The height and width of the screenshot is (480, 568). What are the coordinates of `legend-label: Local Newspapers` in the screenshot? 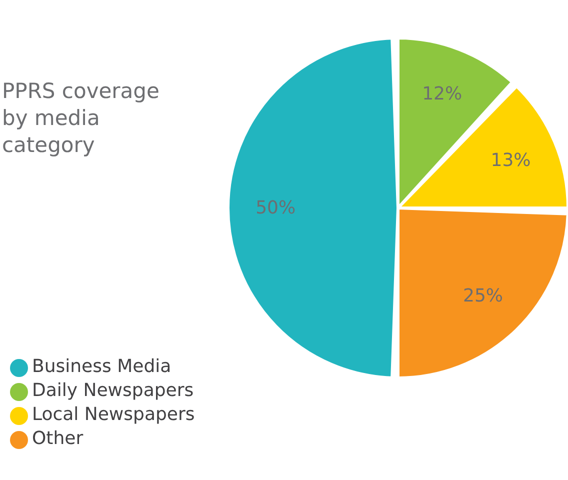 It's located at (113, 414).